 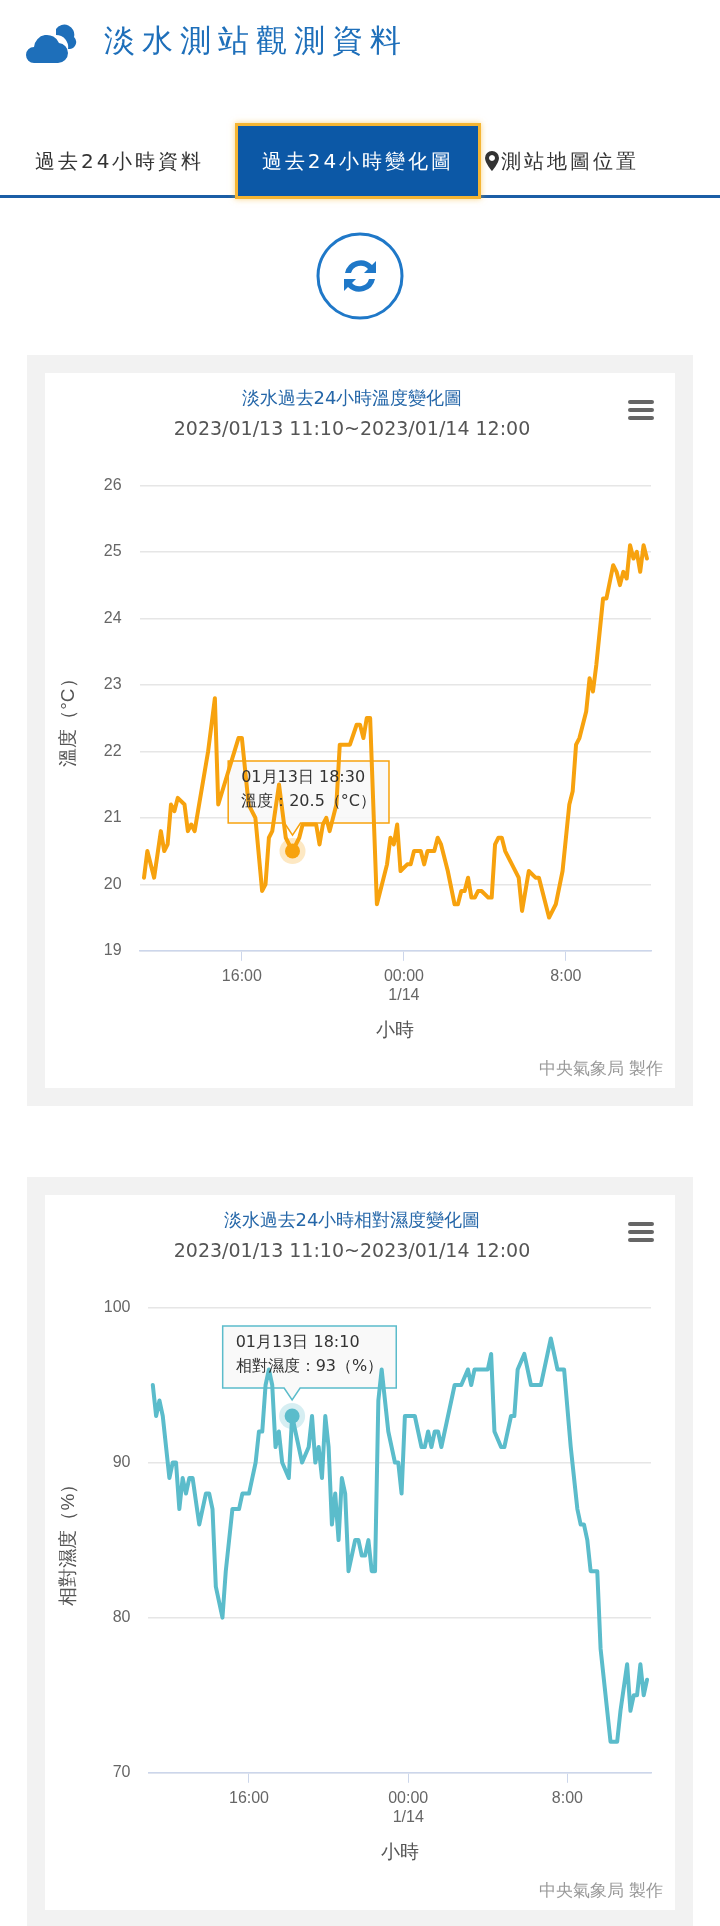 What do you see at coordinates (121, 1617) in the screenshot?
I see `y-tick-label: 80` at bounding box center [121, 1617].